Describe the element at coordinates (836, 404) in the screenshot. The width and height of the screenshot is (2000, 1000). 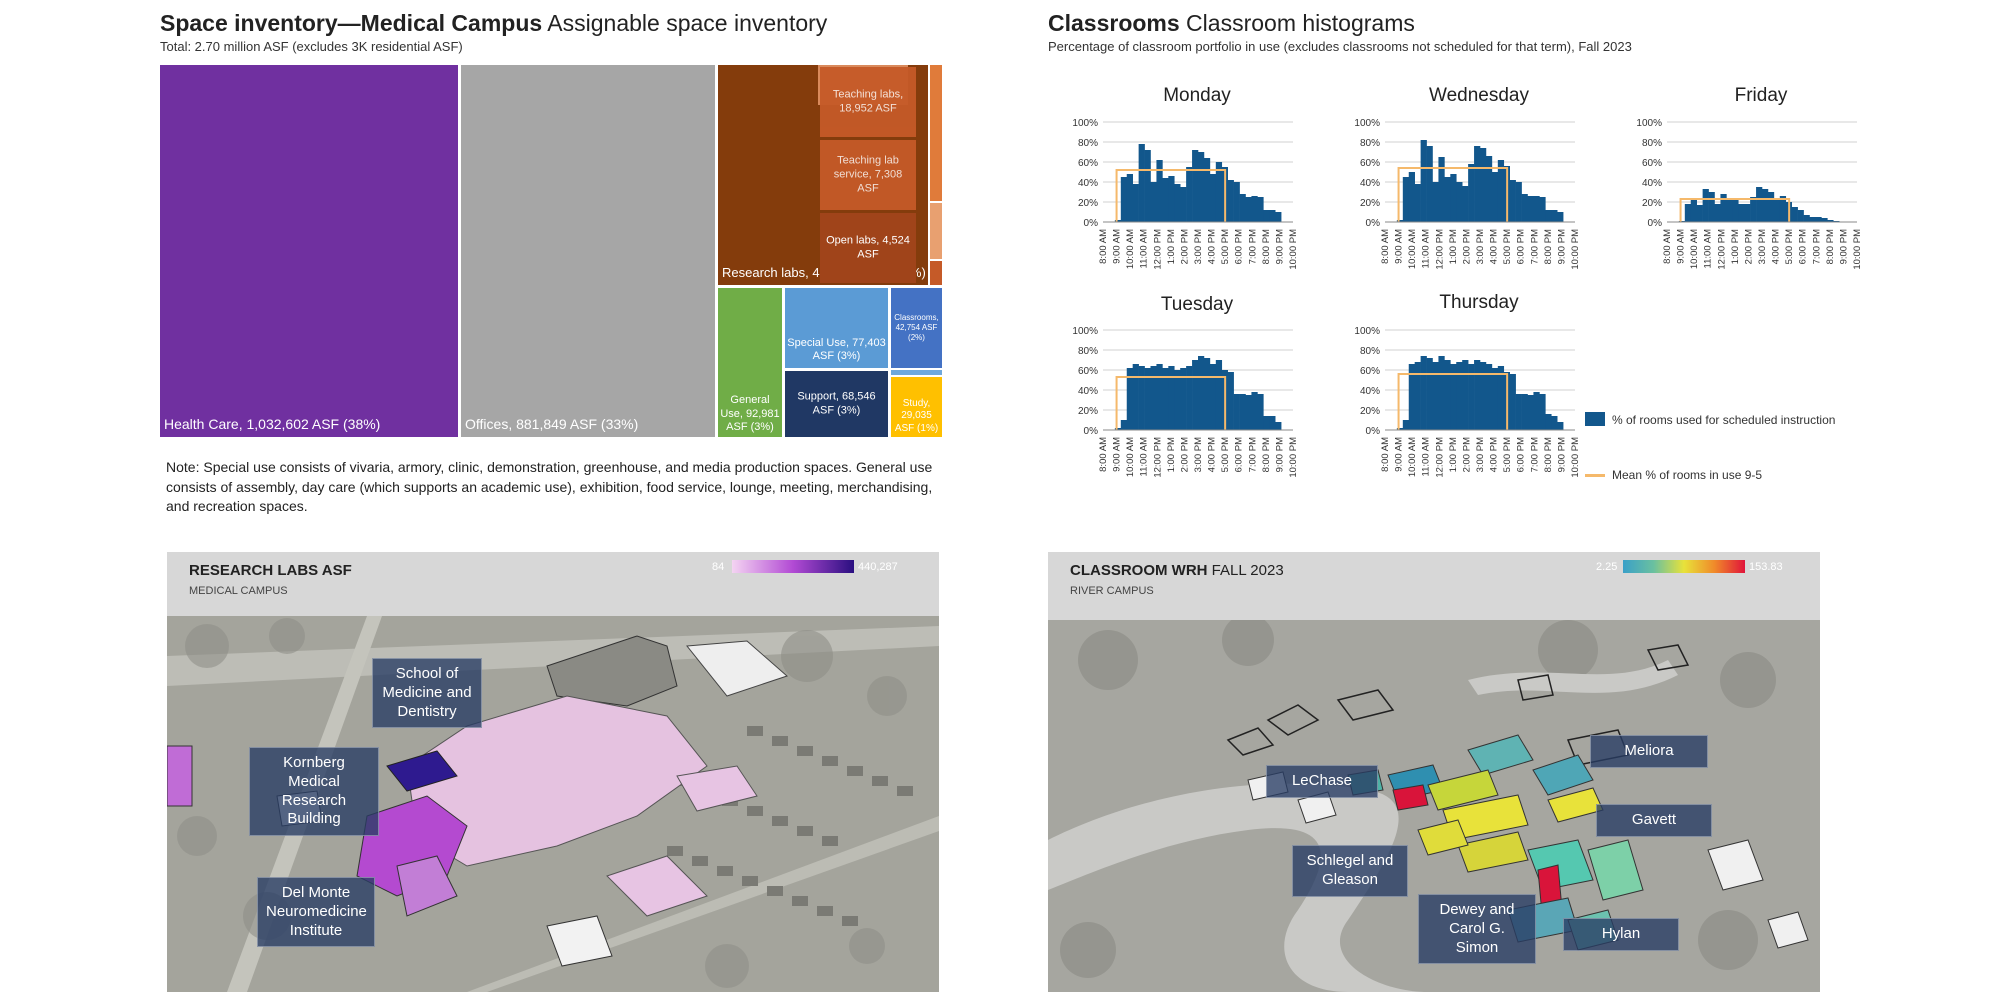
I see `treemap-cell-support: Support, 68,546 ASF (3%)` at that location.